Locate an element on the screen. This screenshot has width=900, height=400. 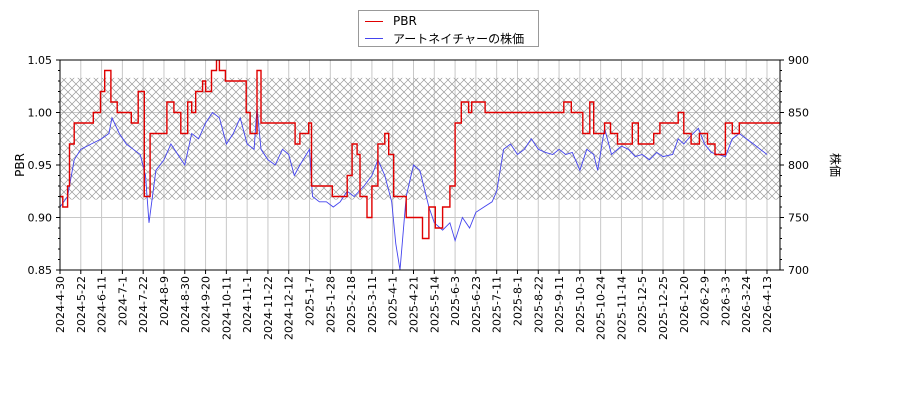
svg-text: 2025-4-21 is located at coordinates (414, 304).